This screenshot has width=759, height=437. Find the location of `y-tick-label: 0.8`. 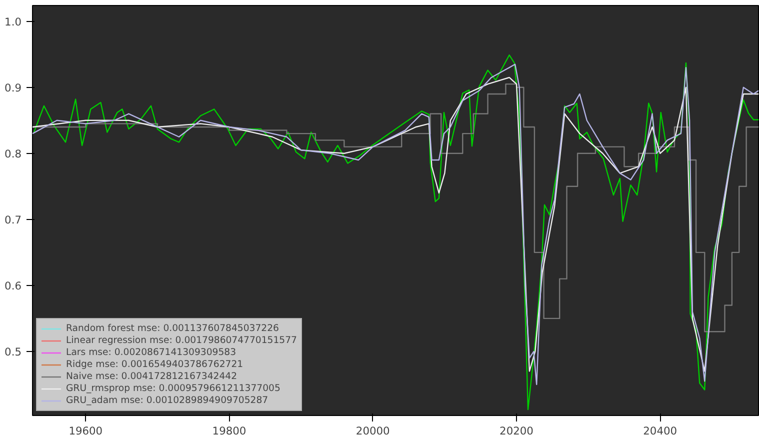

y-tick-label: 0.8 is located at coordinates (13, 153).